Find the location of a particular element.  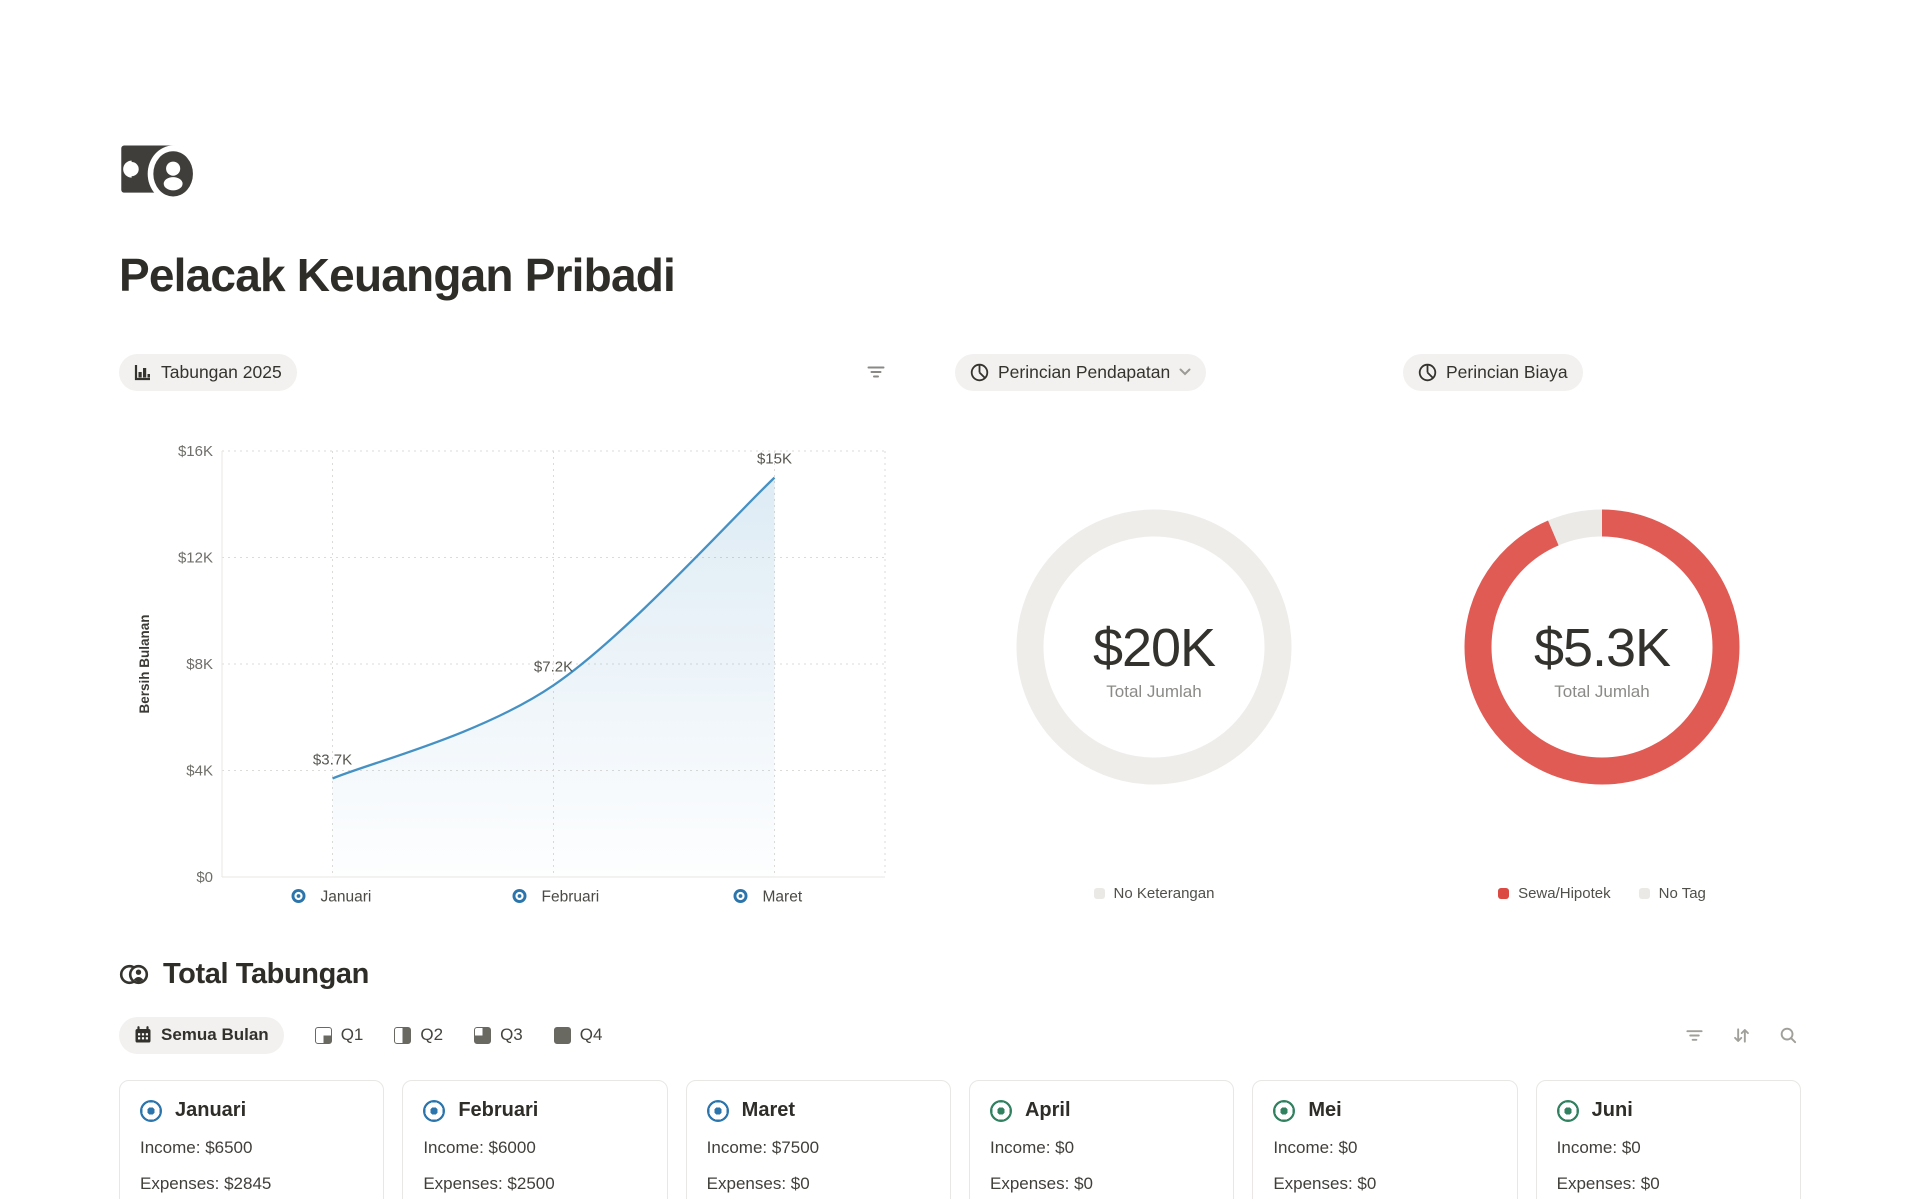

legend-label: Sewa/Hipotek is located at coordinates (1564, 893).